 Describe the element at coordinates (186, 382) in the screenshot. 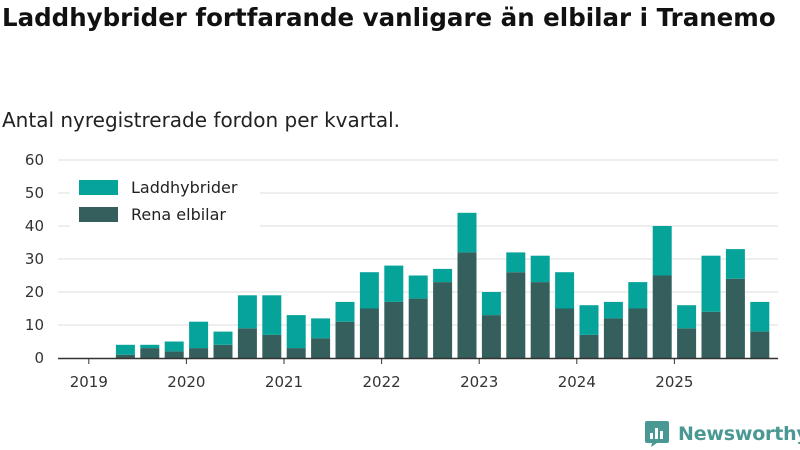

I see `x-tick-label: 2020` at that location.